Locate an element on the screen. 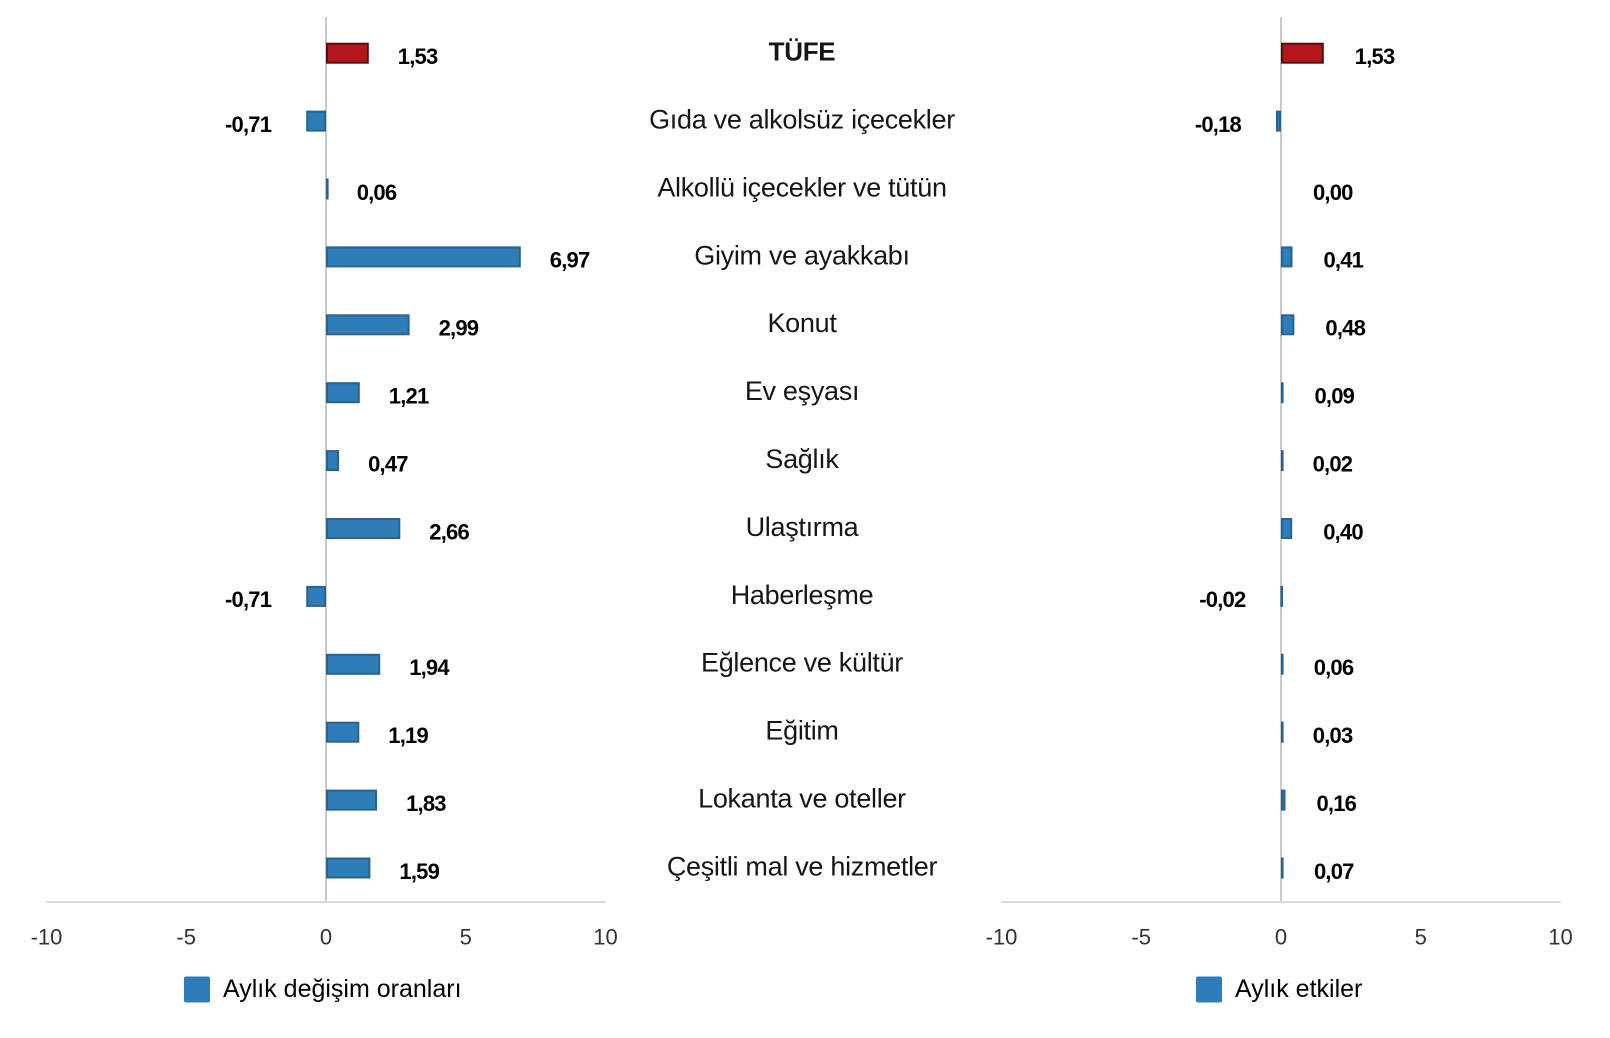  svg-text: 2,66 is located at coordinates (449, 531).